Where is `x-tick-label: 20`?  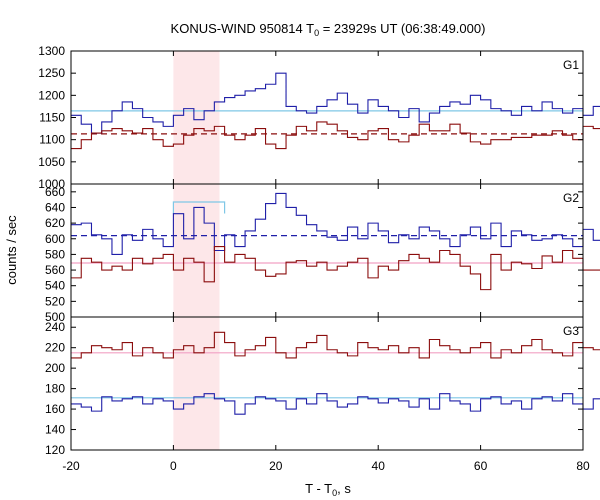
x-tick-label: 20 is located at coordinates (276, 466).